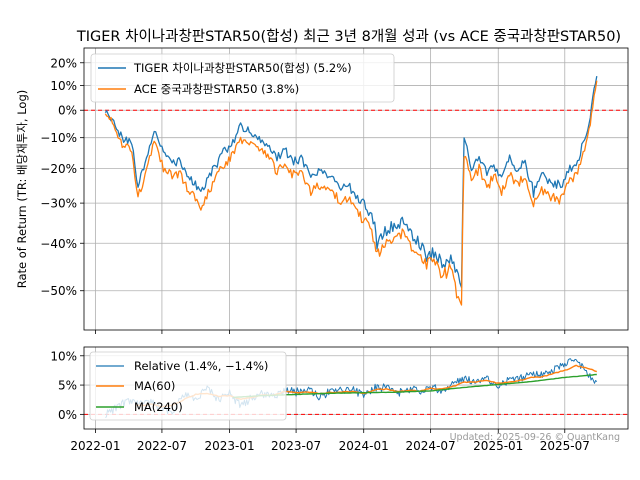  What do you see at coordinates (67, 111) in the screenshot?
I see `main-y-tick-label: 0%` at bounding box center [67, 111].